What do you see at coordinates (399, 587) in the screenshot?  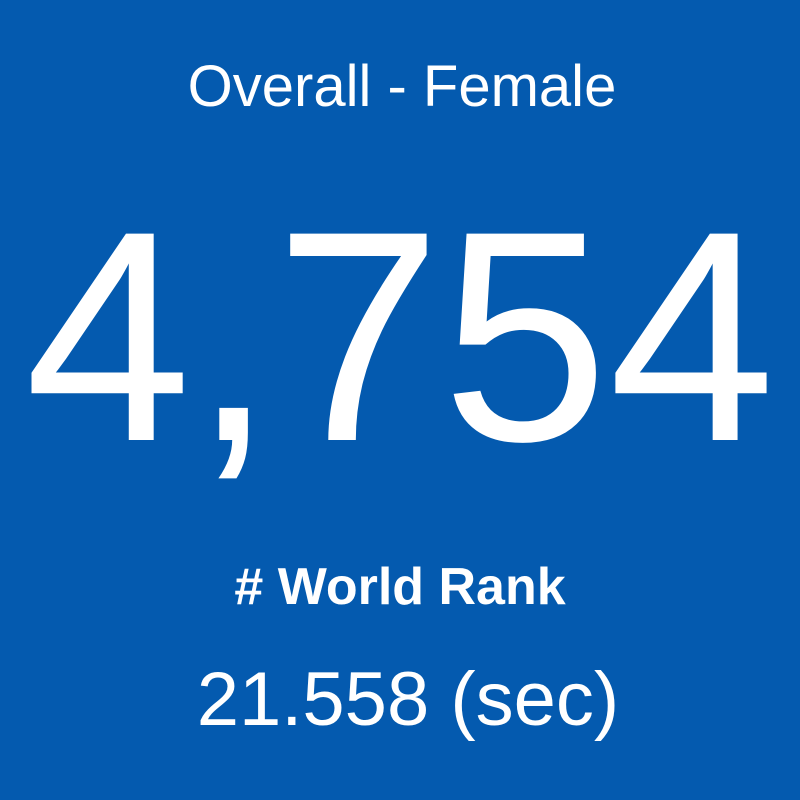 I see `rank-label: # World Rank` at bounding box center [399, 587].